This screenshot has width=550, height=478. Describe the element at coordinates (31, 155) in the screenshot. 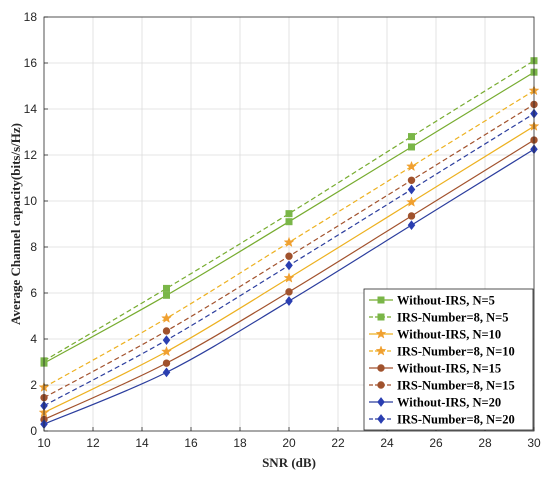

I see `y-tick-label: 12` at that location.